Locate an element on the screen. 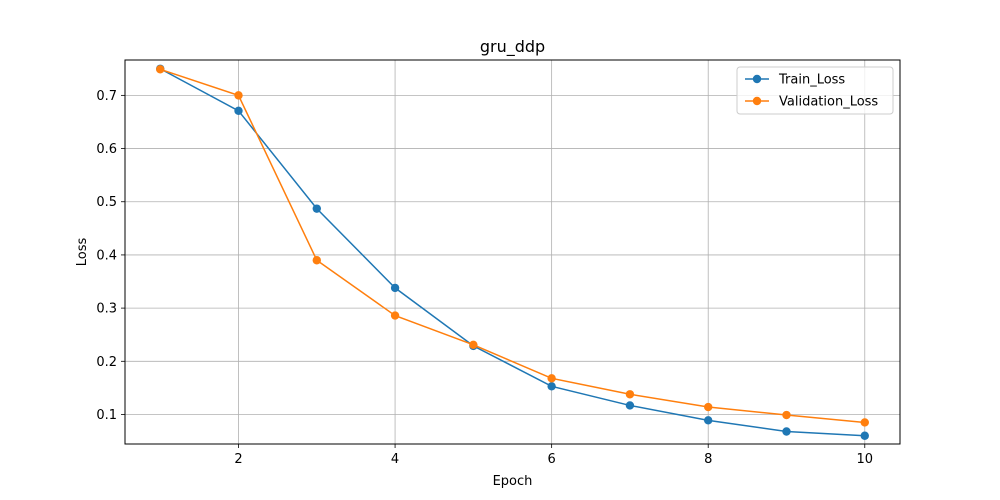 The width and height of the screenshot is (1000, 500). y-tick-label: 0.1 is located at coordinates (106, 415).